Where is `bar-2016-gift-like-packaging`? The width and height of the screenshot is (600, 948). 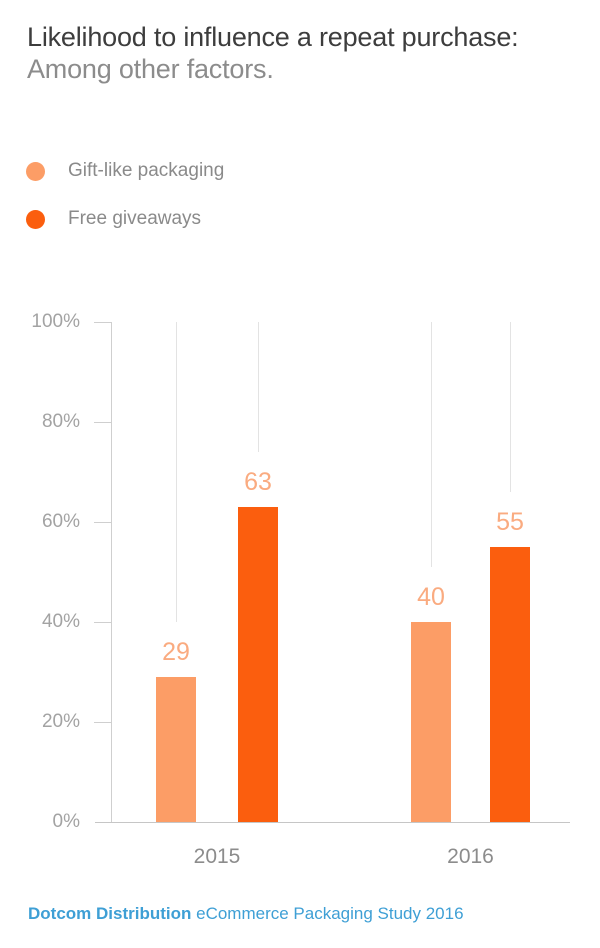
bar-2016-gift-like-packaging is located at coordinates (431, 722).